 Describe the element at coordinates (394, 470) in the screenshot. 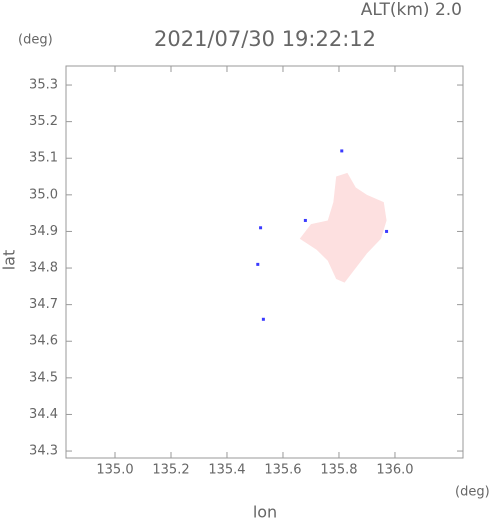

I see `x-tick-label: 136.0` at that location.